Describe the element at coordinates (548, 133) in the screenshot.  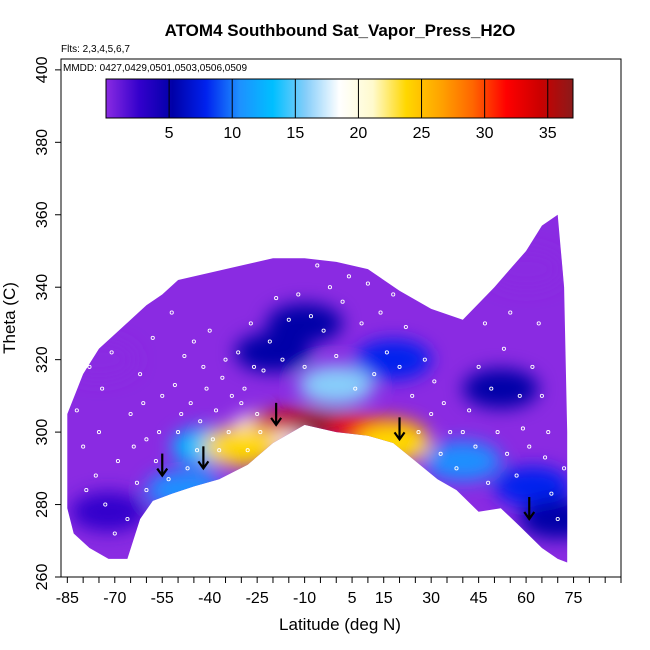
I see `colorbar-tick-label-6: 35` at that location.